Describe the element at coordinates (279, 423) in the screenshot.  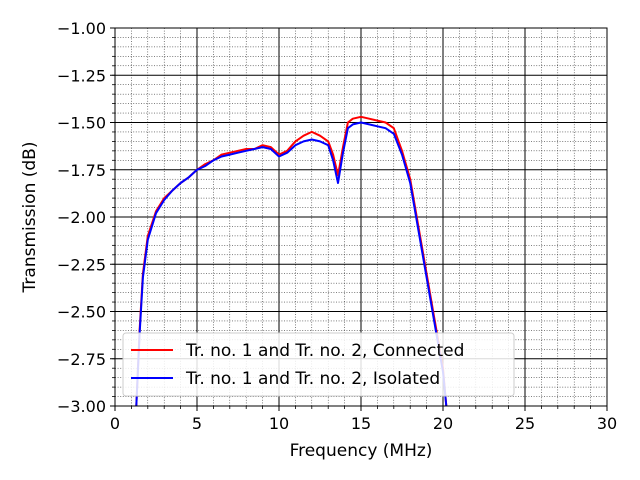
I see `x-tick-label: 10` at that location.